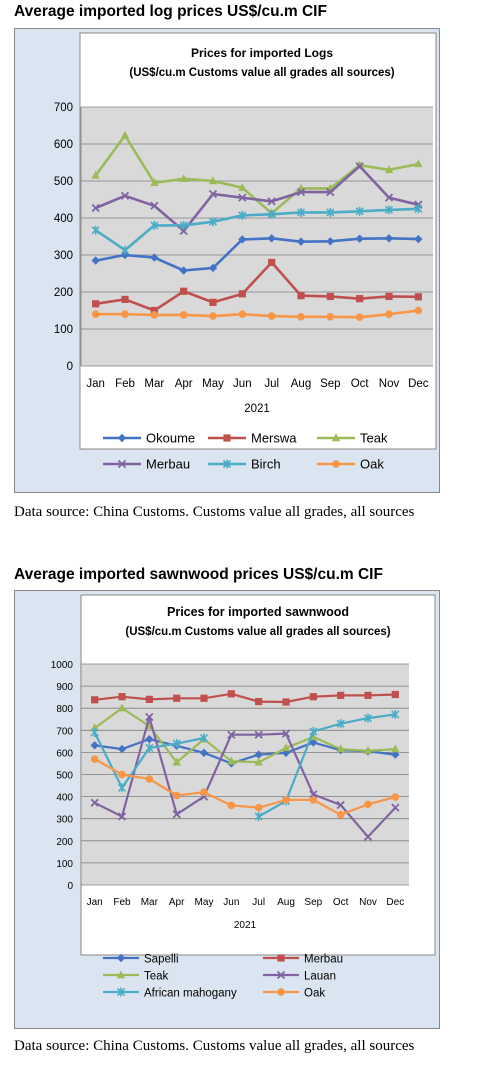  What do you see at coordinates (63, 182) in the screenshot?
I see `logs-y-tick-label: 500` at bounding box center [63, 182].